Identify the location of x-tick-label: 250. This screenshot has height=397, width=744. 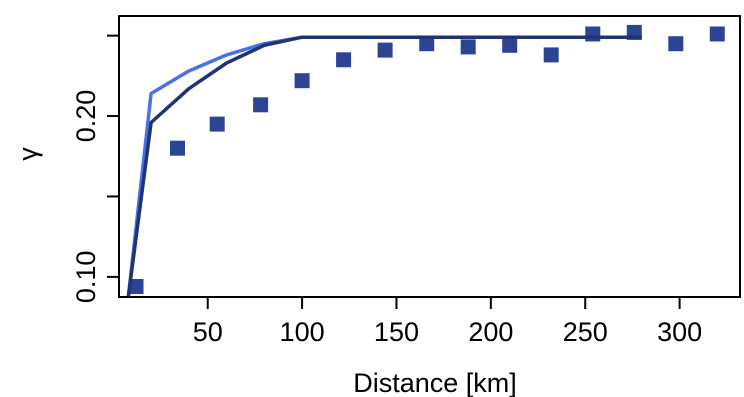
(585, 332).